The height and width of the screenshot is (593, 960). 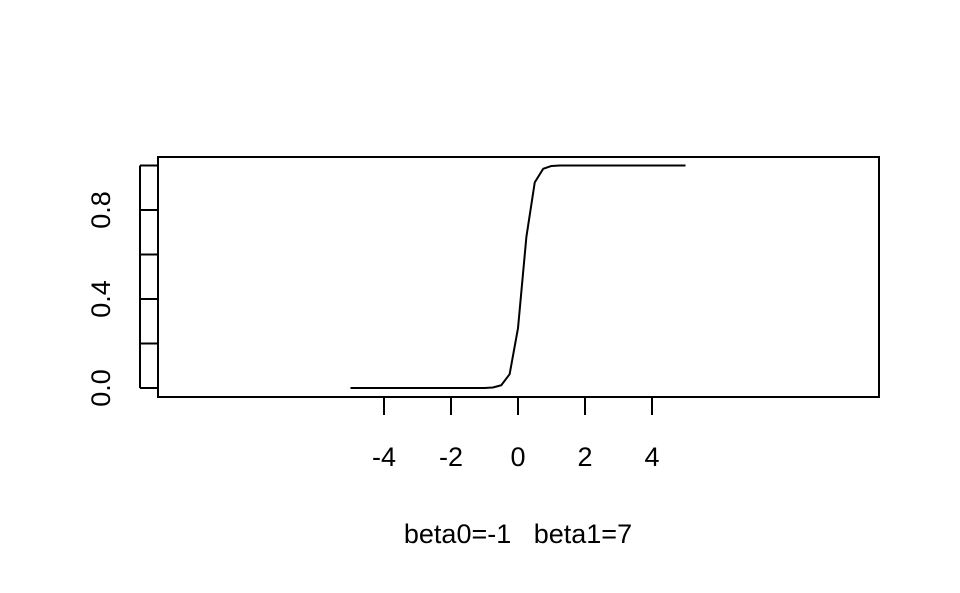 I want to click on y-tick-label: 0.4, so click(x=101, y=299).